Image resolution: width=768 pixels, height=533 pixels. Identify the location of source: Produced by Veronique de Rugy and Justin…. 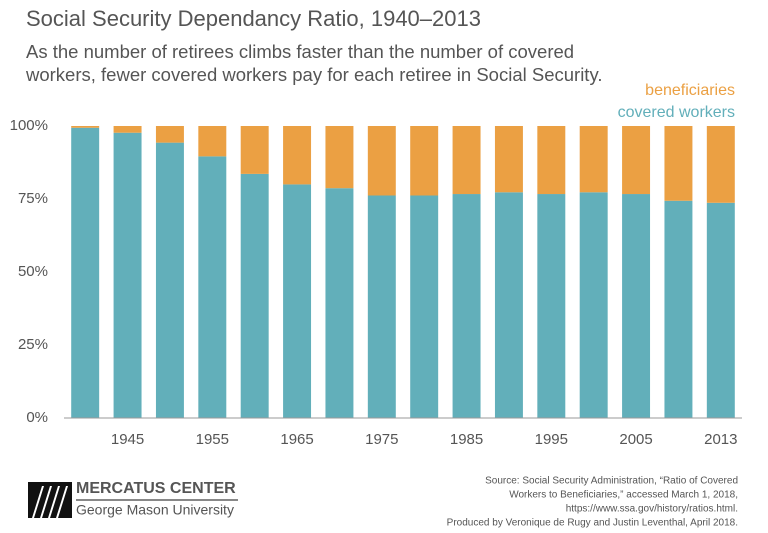
(592, 523).